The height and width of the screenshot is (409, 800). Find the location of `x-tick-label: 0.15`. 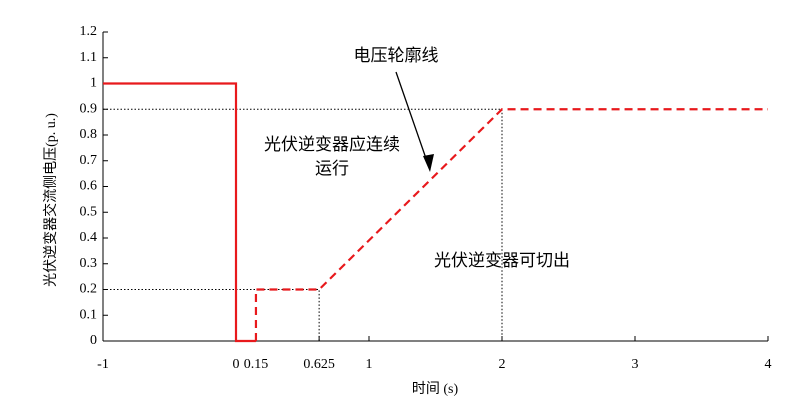

x-tick-label: 0.15 is located at coordinates (256, 364).